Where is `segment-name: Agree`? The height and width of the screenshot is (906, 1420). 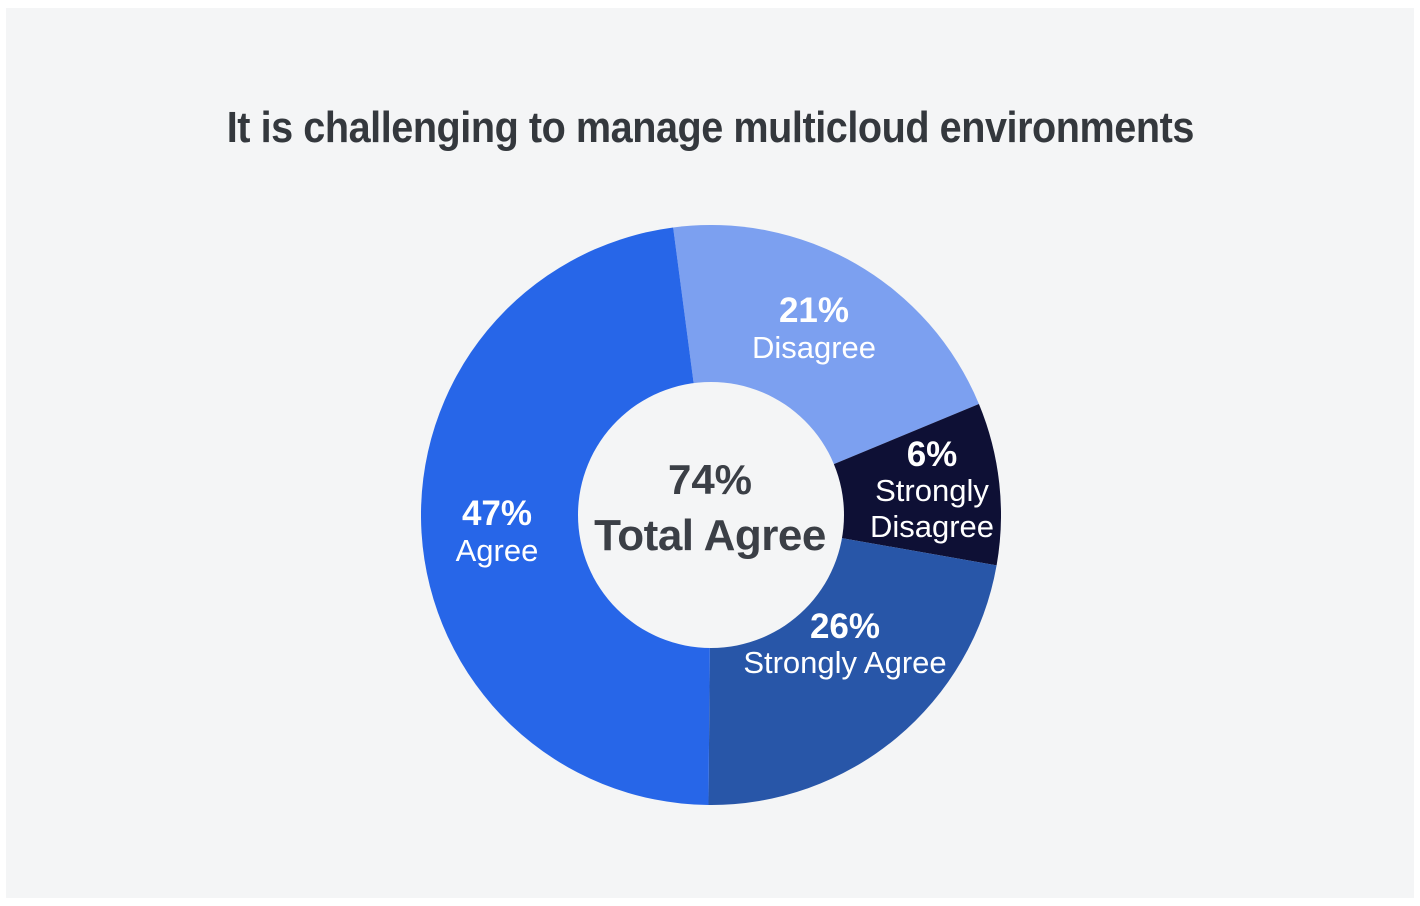
segment-name: Agree is located at coordinates (497, 550).